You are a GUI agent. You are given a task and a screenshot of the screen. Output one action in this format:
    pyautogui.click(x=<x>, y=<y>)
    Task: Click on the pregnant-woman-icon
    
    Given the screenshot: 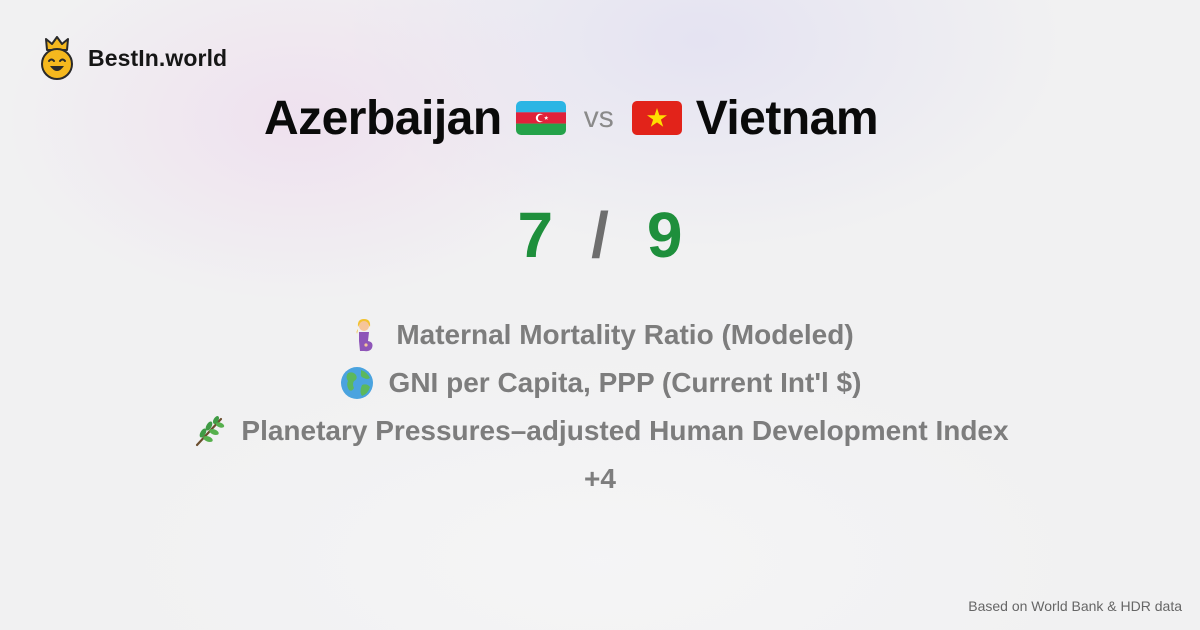 What is the action you would take?
    pyautogui.click(x=364, y=335)
    